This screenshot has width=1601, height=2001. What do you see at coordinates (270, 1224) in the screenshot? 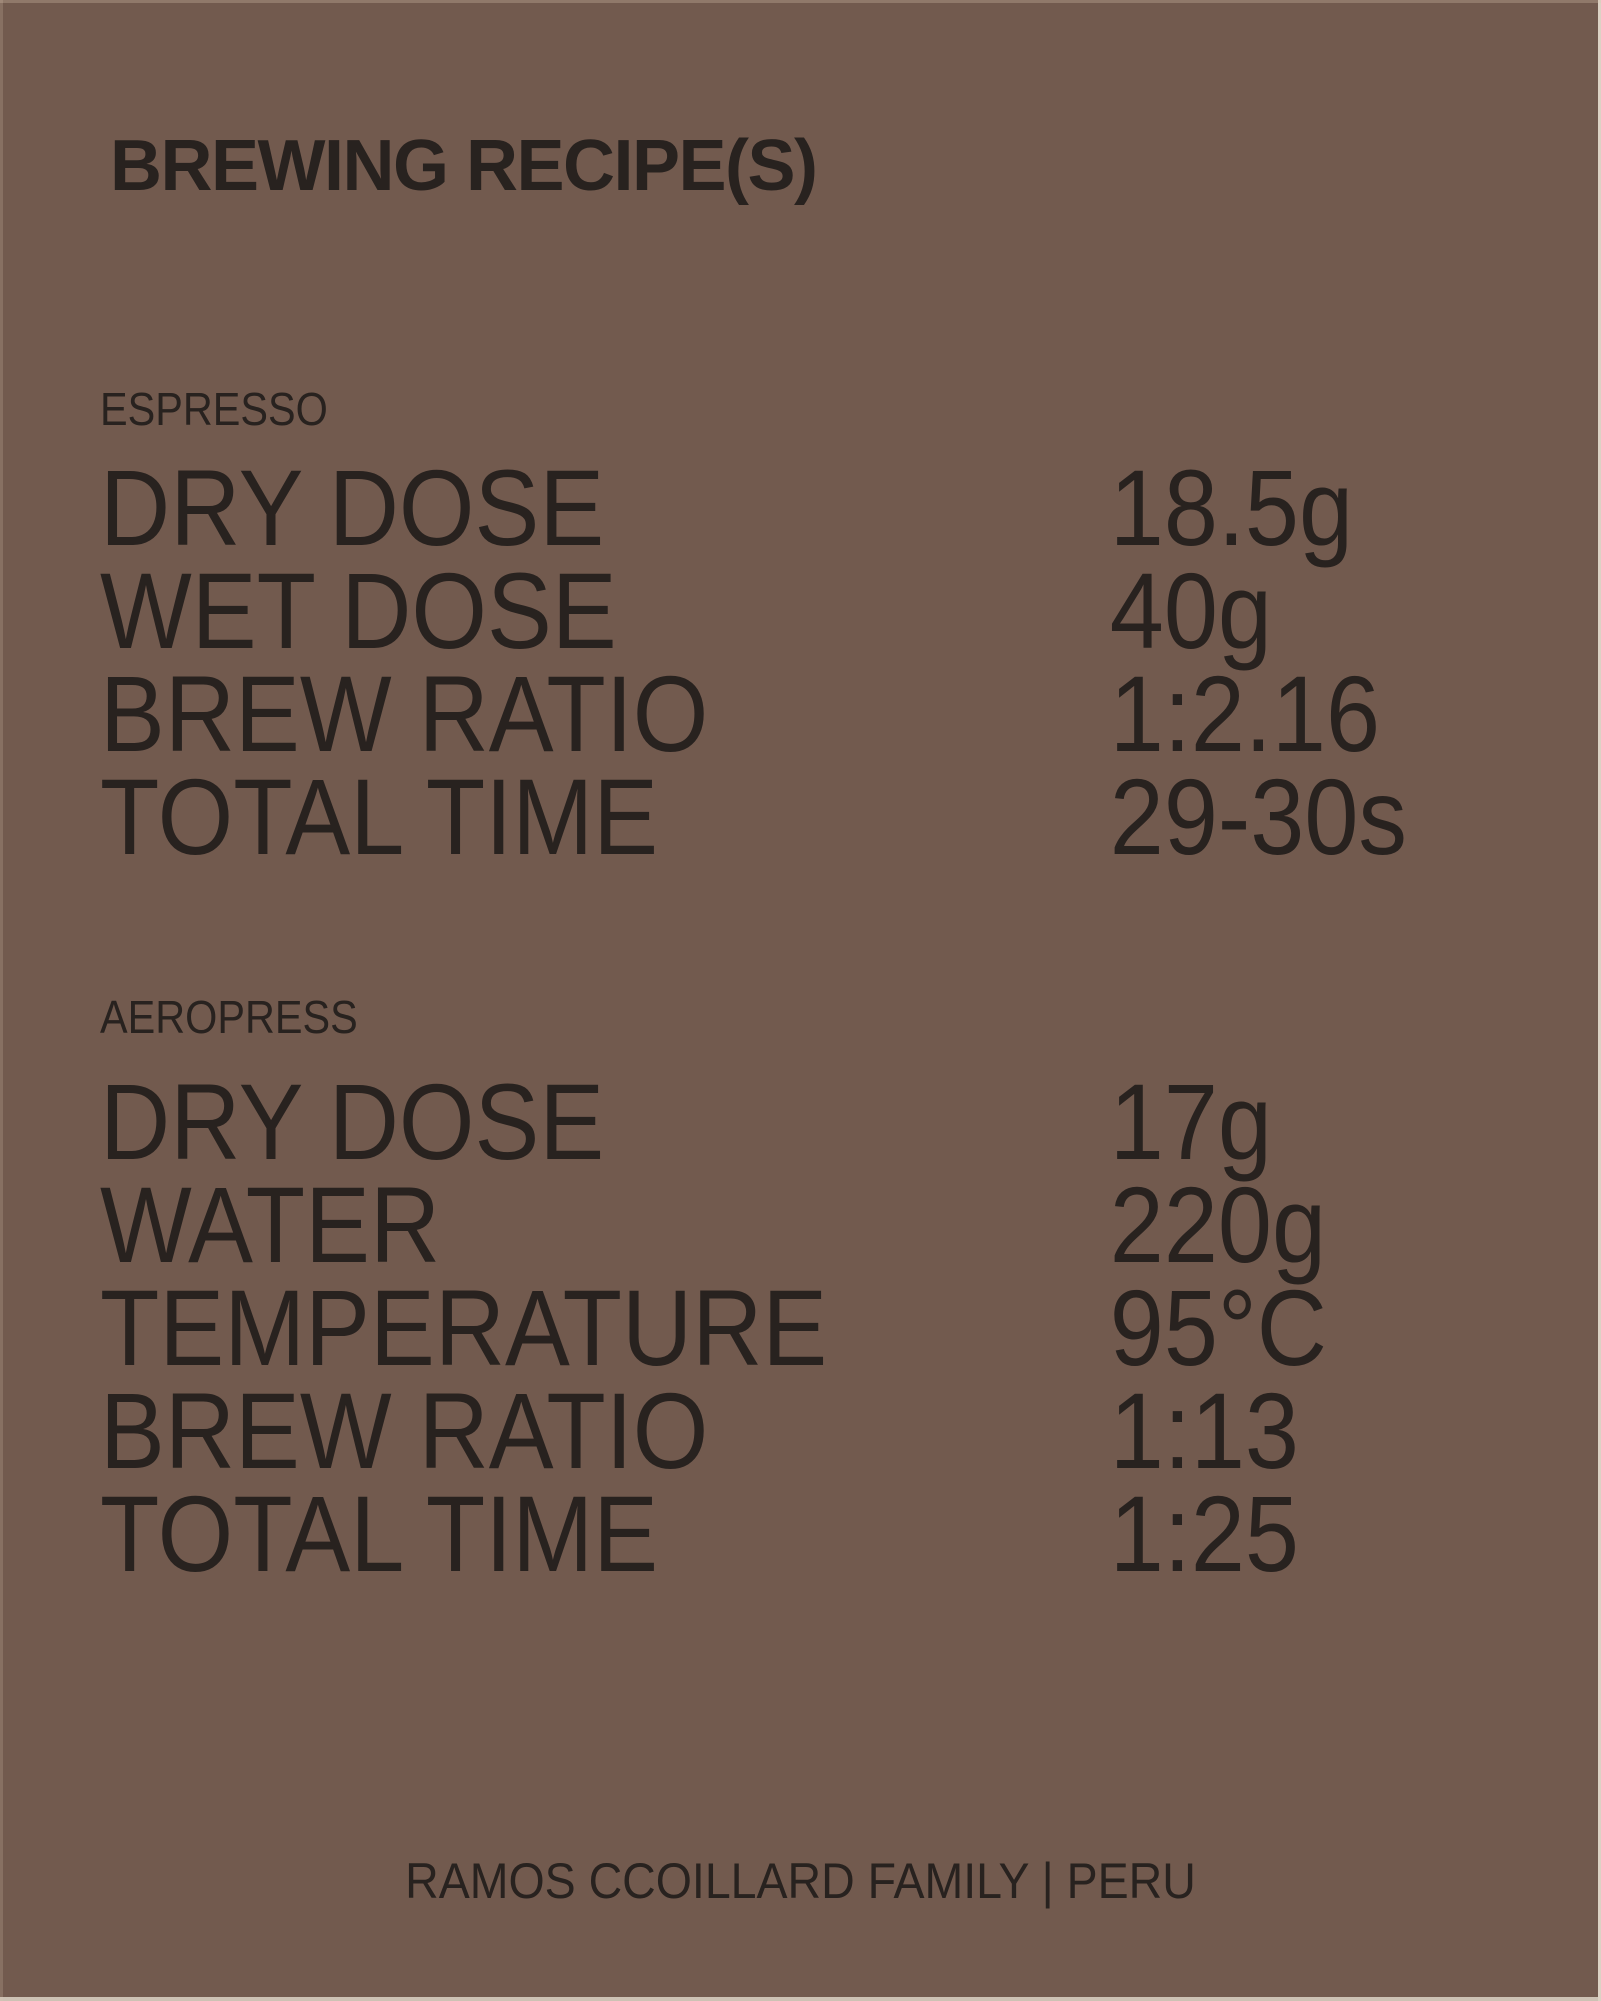
I see `row-label: WATER` at bounding box center [270, 1224].